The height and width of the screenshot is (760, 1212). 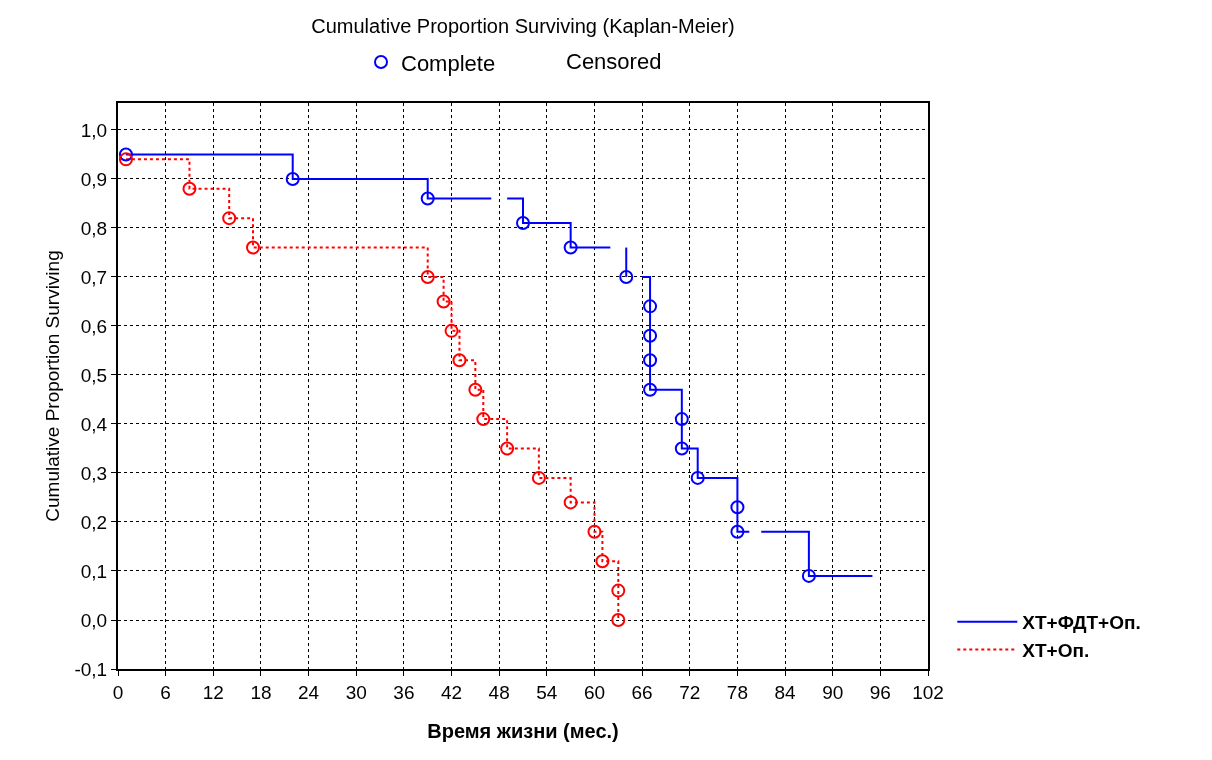 I want to click on y-tick-label: 0,7, so click(x=94, y=277).